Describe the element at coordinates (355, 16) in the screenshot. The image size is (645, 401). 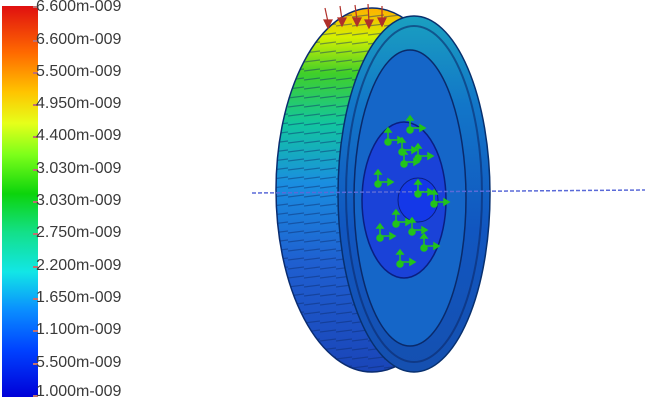
I see `load-arrows-icon` at that location.